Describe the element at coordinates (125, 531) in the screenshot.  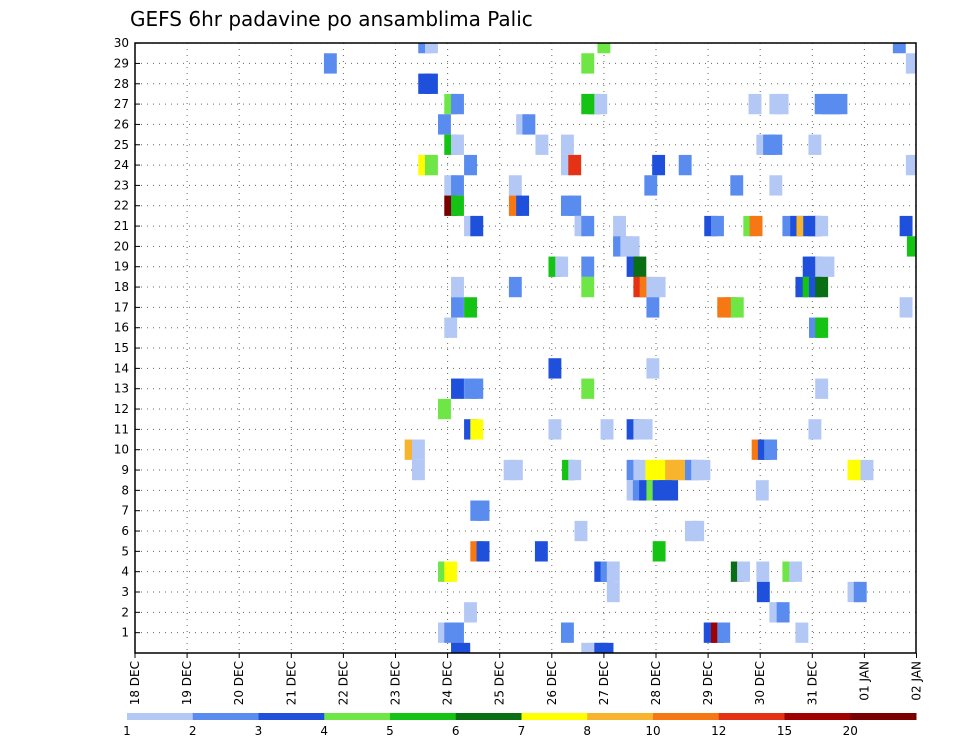
I see `y-tick-label: 6` at that location.